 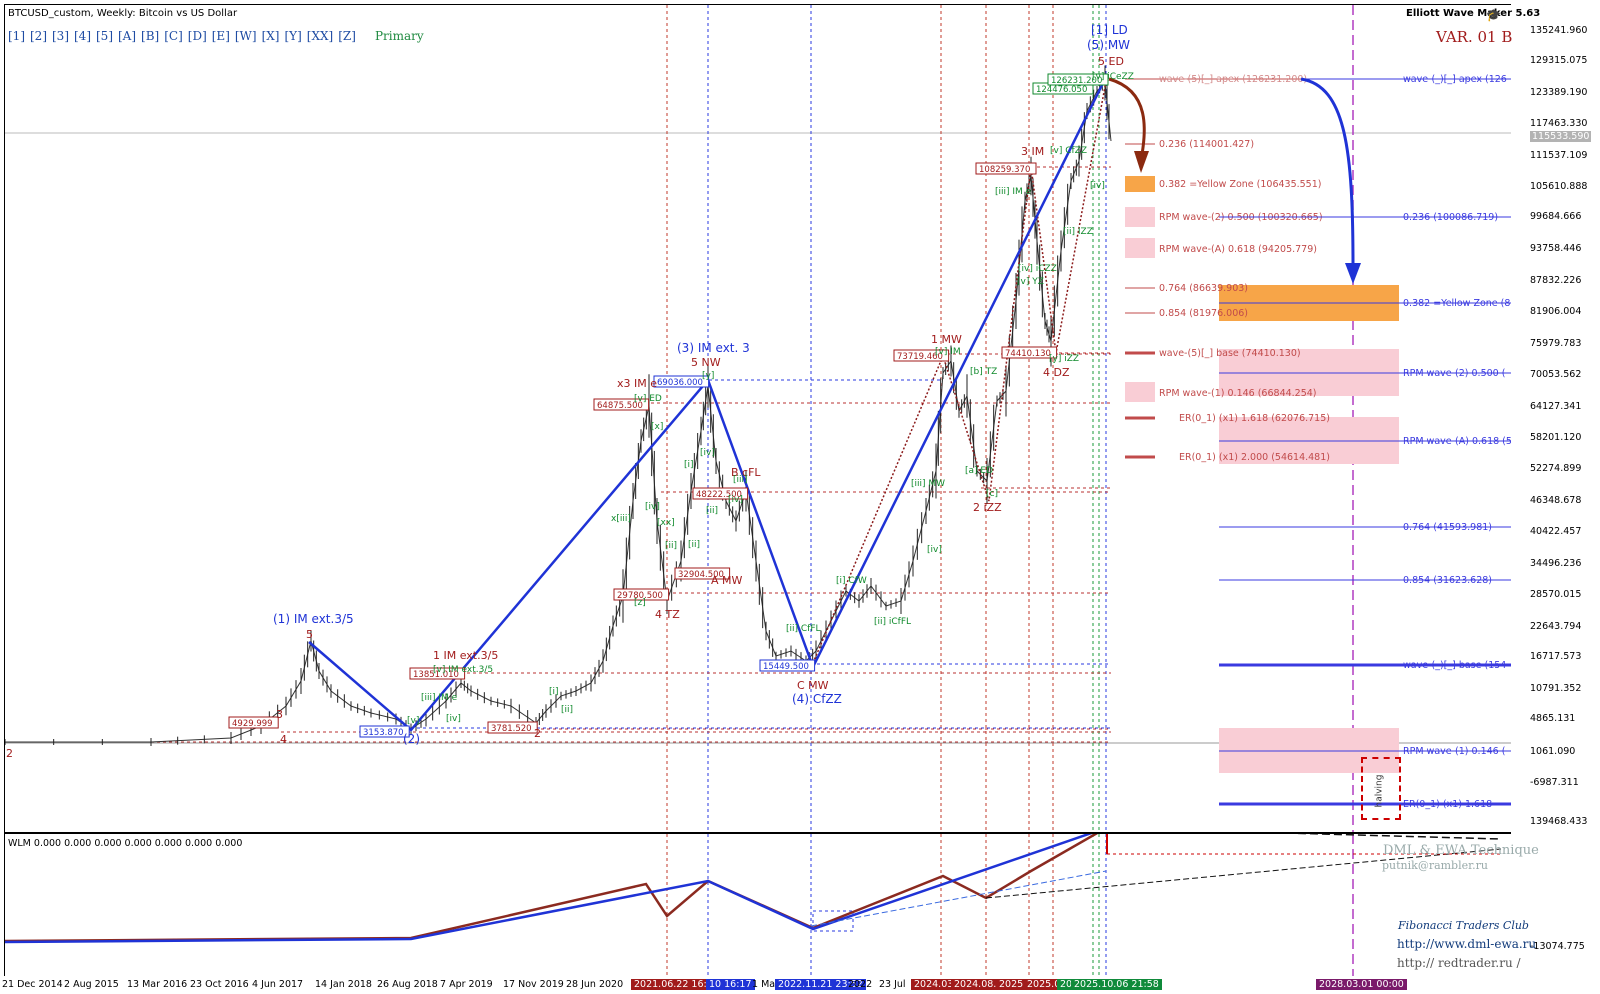 What do you see at coordinates (1447, 527) in the screenshot?
I see `fib-level-label-big: 0.764 (41593.981)` at bounding box center [1447, 527].